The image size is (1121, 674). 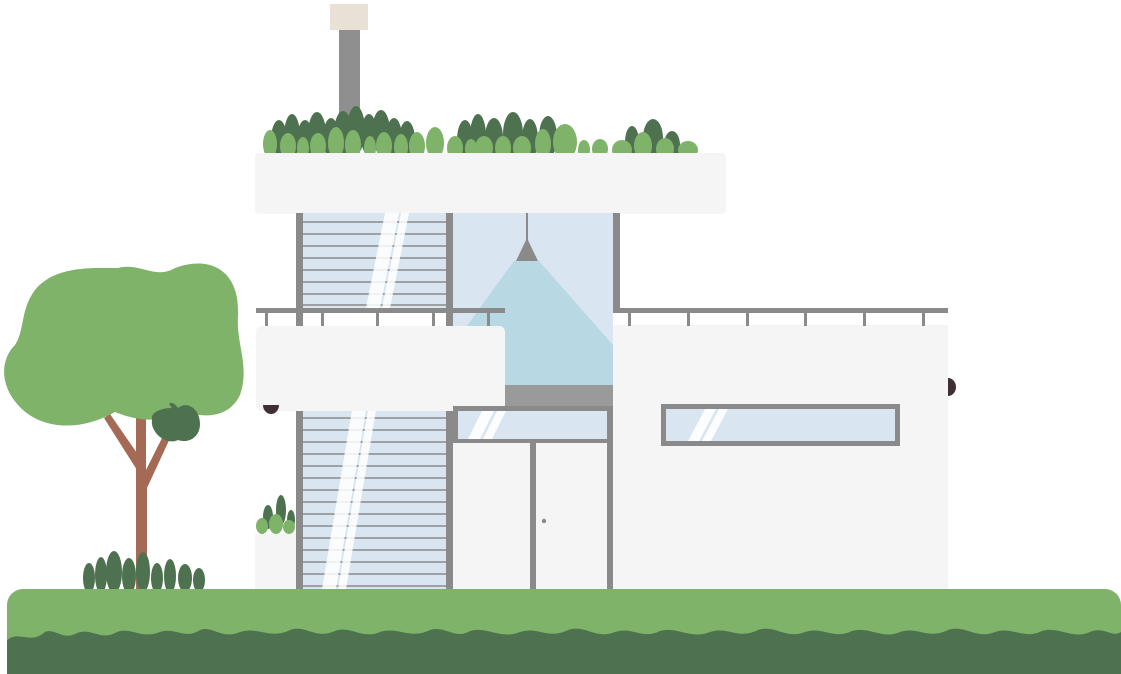 What do you see at coordinates (349, 66) in the screenshot?
I see `chimney` at bounding box center [349, 66].